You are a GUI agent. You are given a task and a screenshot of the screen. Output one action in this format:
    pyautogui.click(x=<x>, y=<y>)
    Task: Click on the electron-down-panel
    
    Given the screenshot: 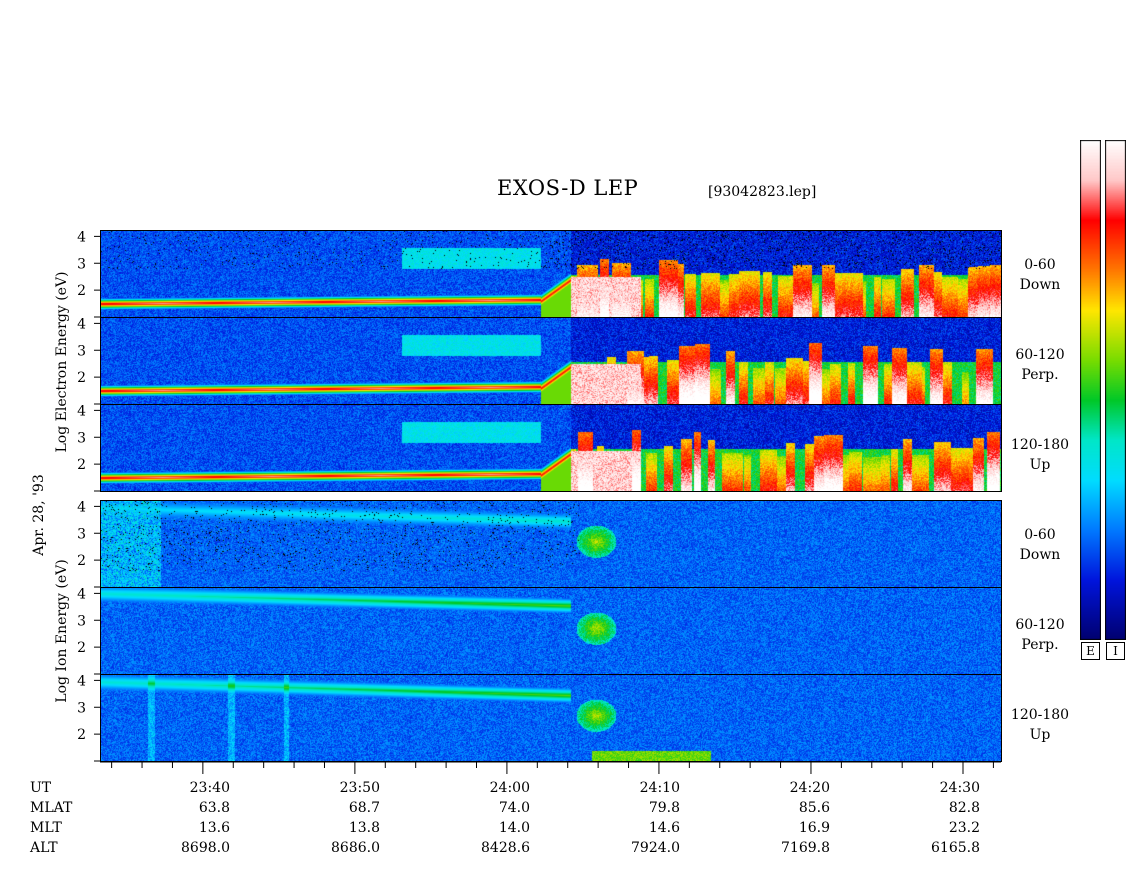 What is the action you would take?
    pyautogui.click(x=551, y=274)
    